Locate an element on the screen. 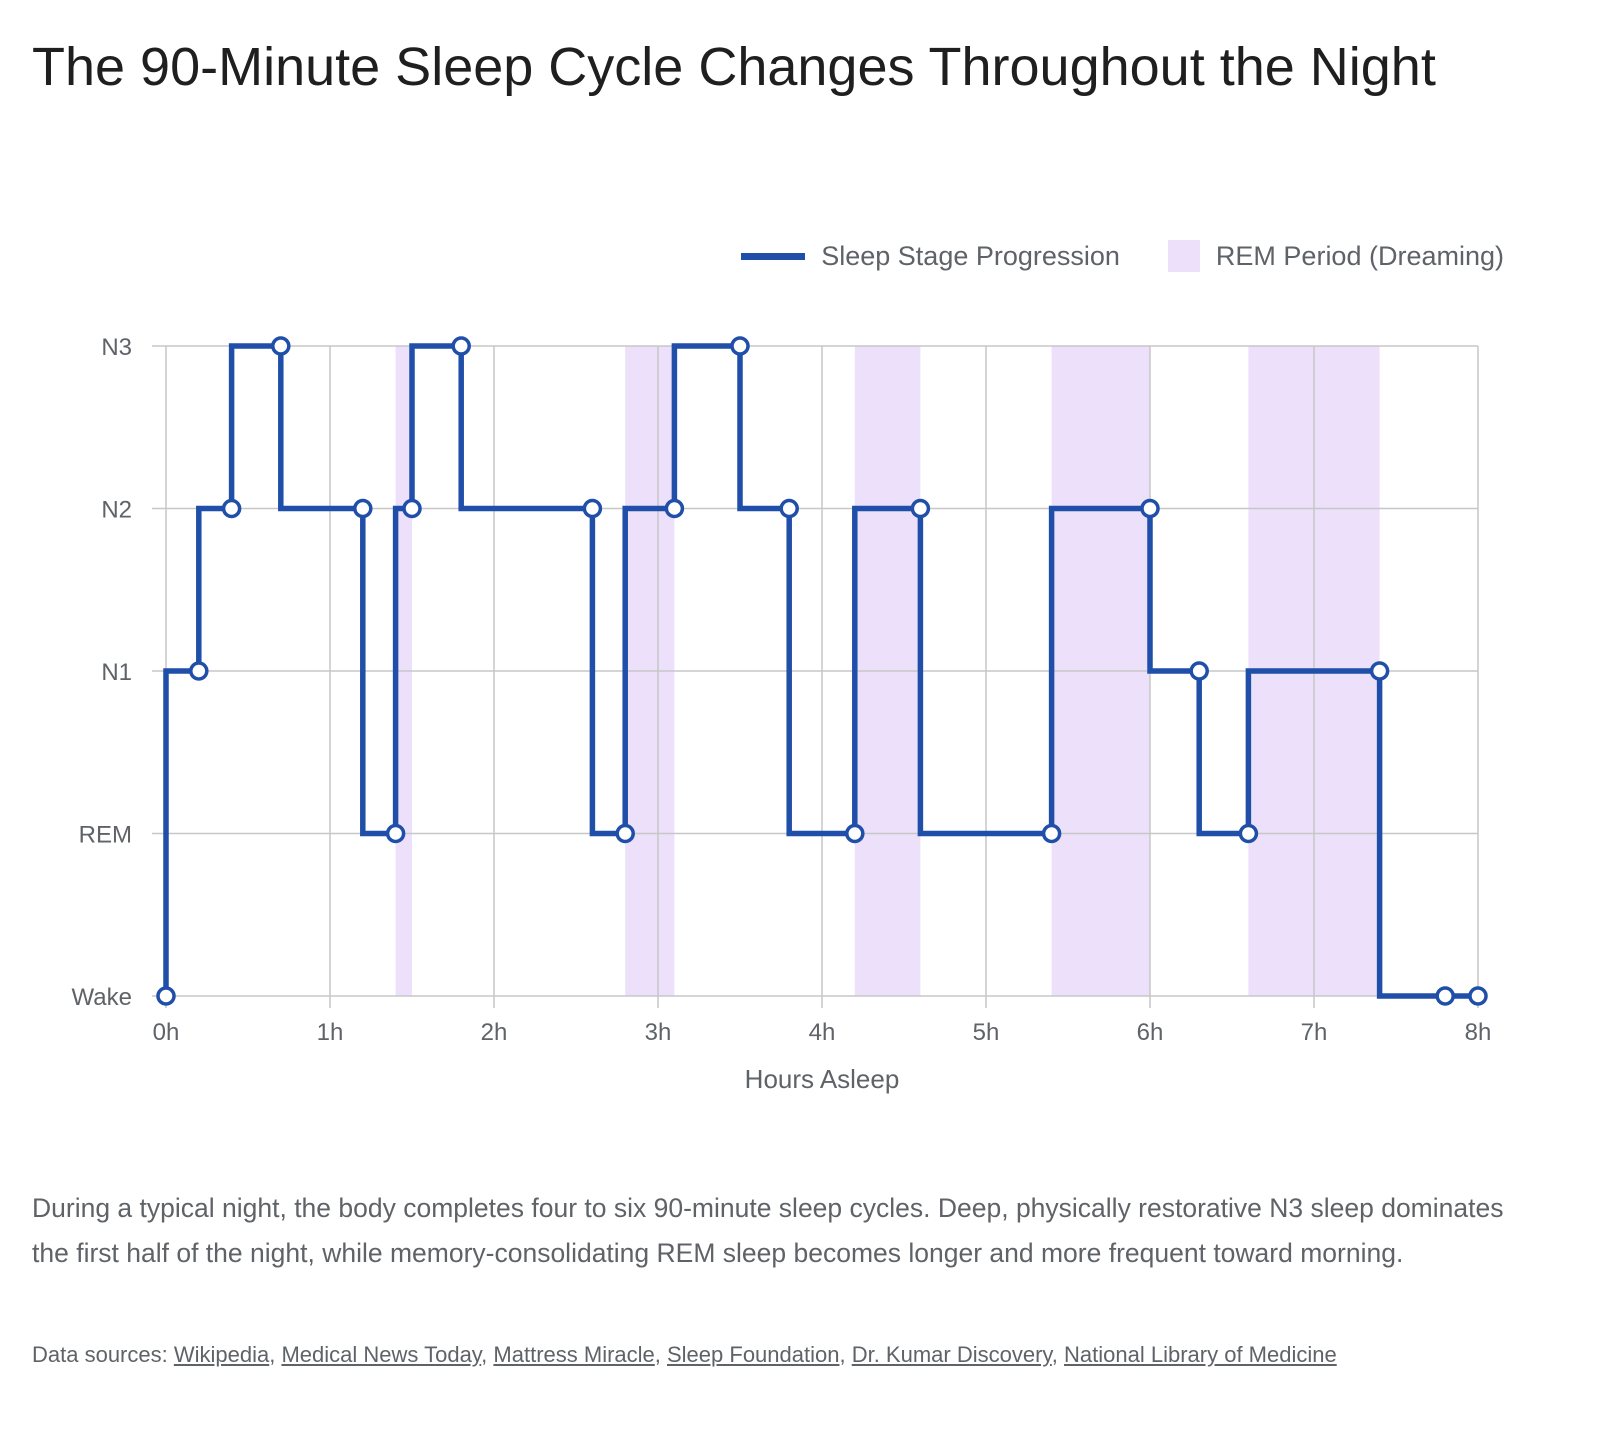 This screenshot has height=1434, width=1600. y-tick-label-n2: N2 is located at coordinates (116, 510).